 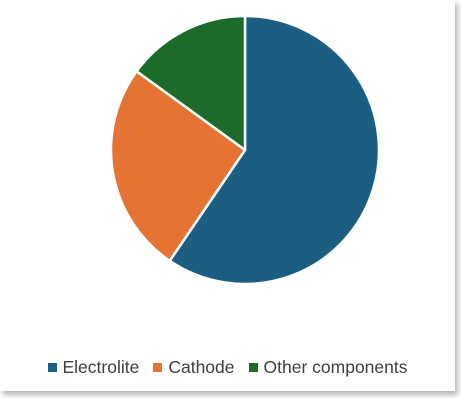 What do you see at coordinates (52, 367) in the screenshot?
I see `legend-swatch-electrolite` at bounding box center [52, 367].